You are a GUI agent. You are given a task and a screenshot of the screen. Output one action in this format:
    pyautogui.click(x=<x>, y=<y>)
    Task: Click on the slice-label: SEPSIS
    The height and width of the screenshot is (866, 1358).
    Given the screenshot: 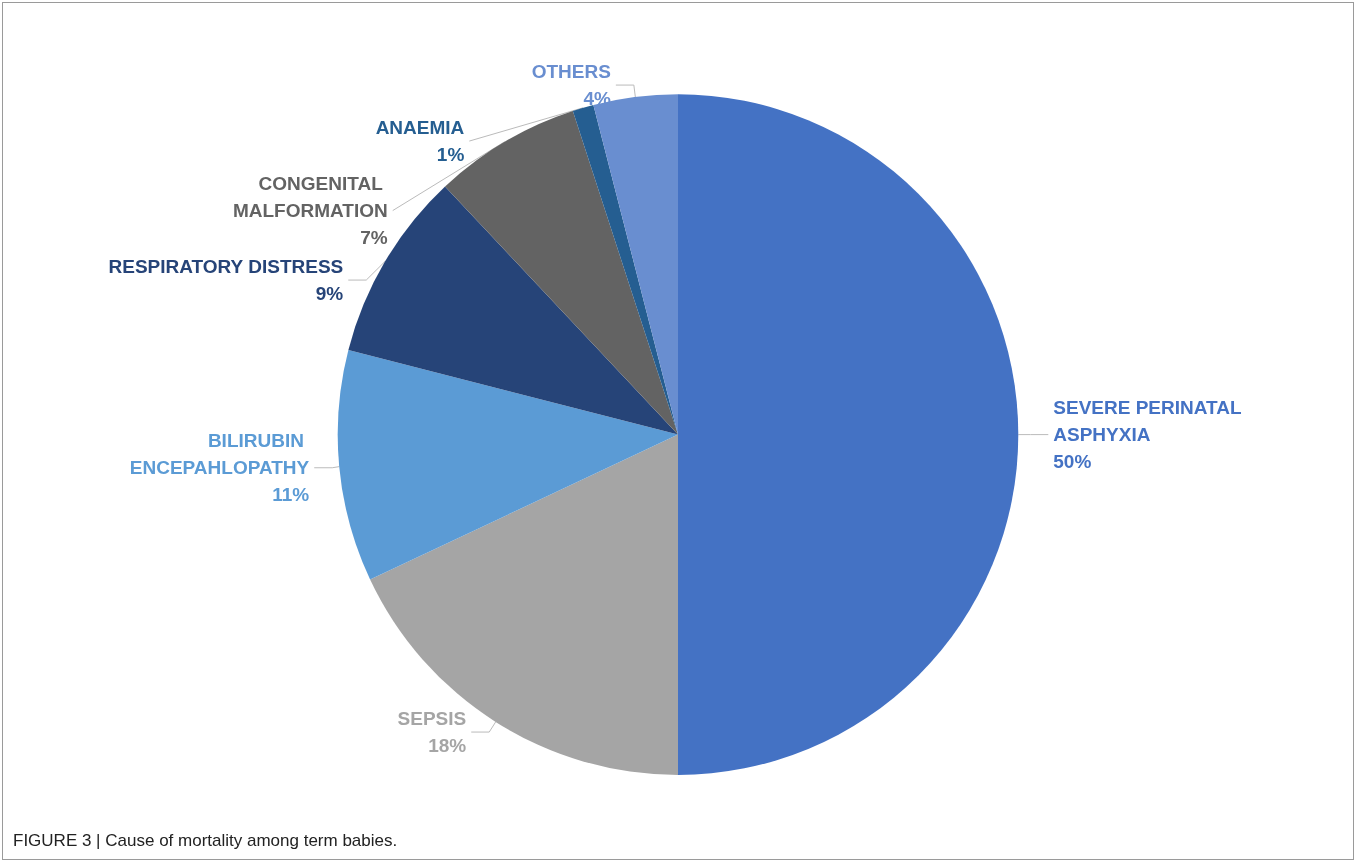 What is the action you would take?
    pyautogui.click(x=432, y=719)
    